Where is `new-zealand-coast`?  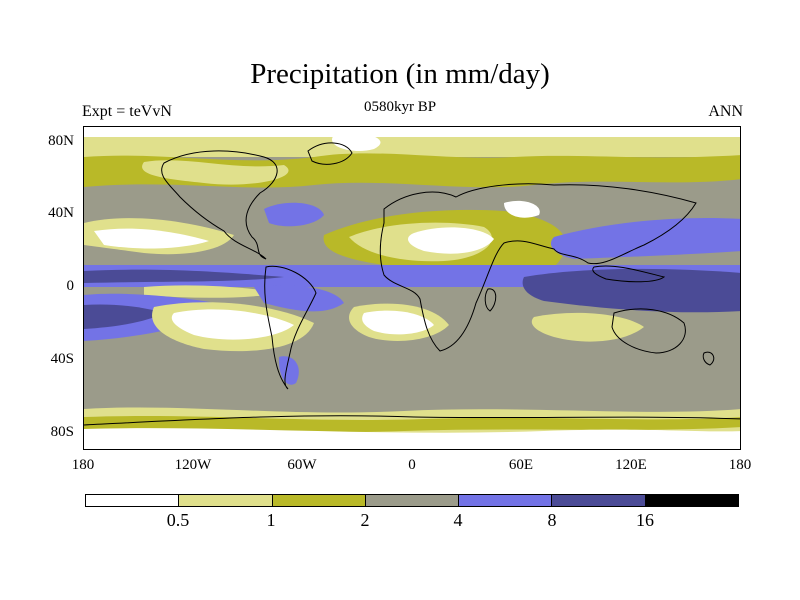 new-zealand-coast is located at coordinates (708, 358).